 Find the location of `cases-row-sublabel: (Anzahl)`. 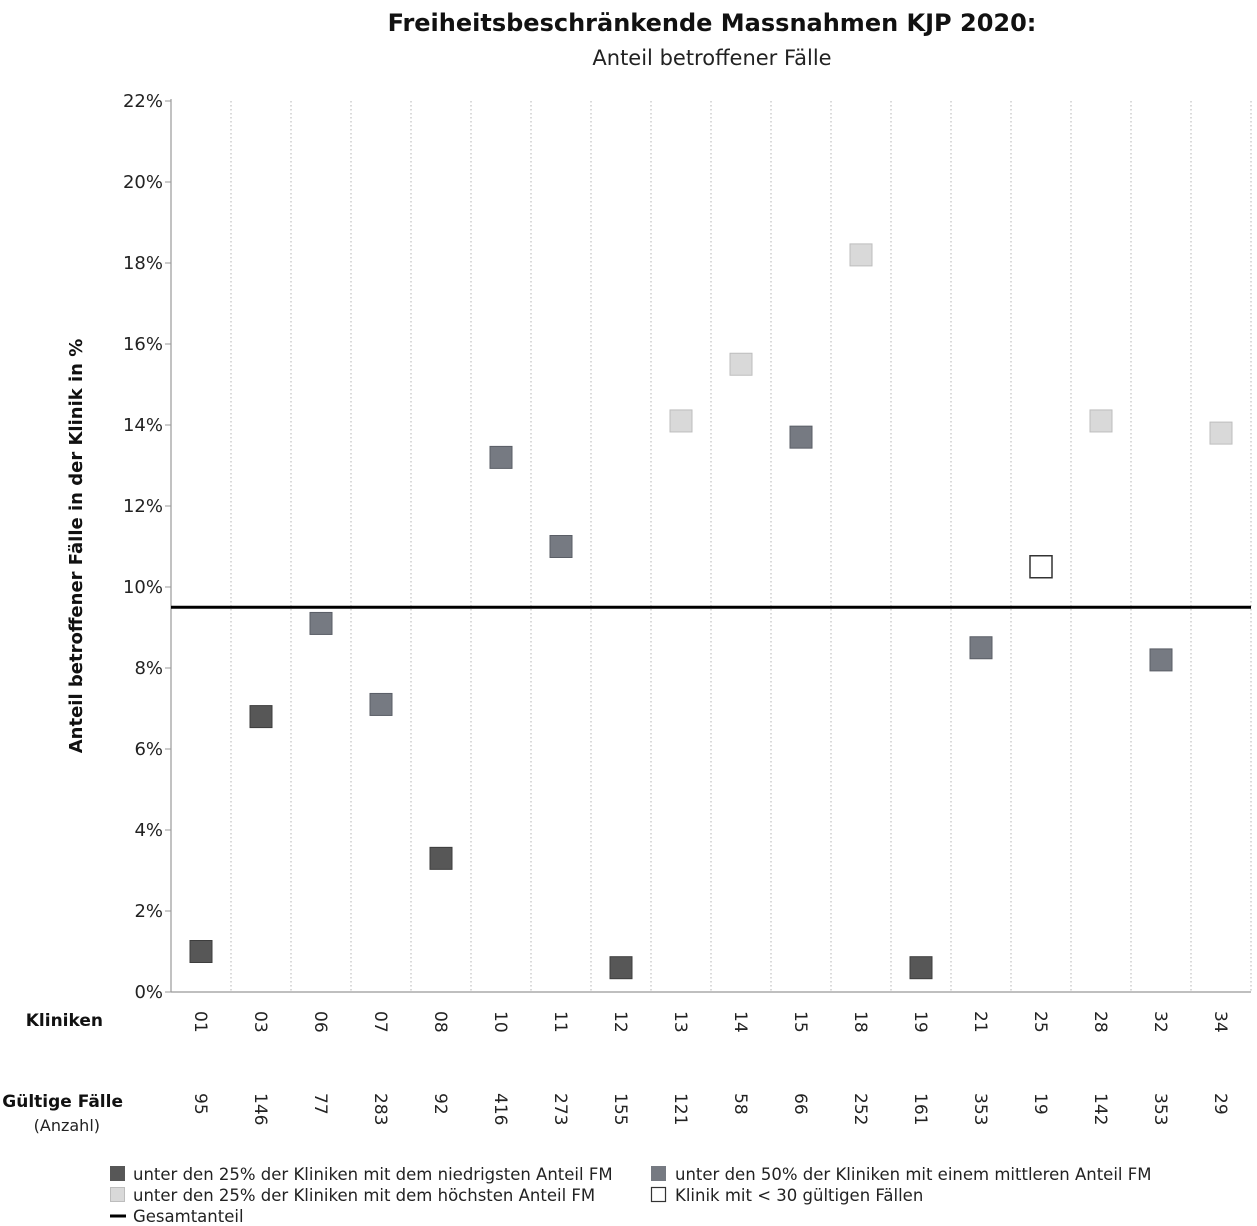

cases-row-sublabel: (Anzahl) is located at coordinates (67, 1125).